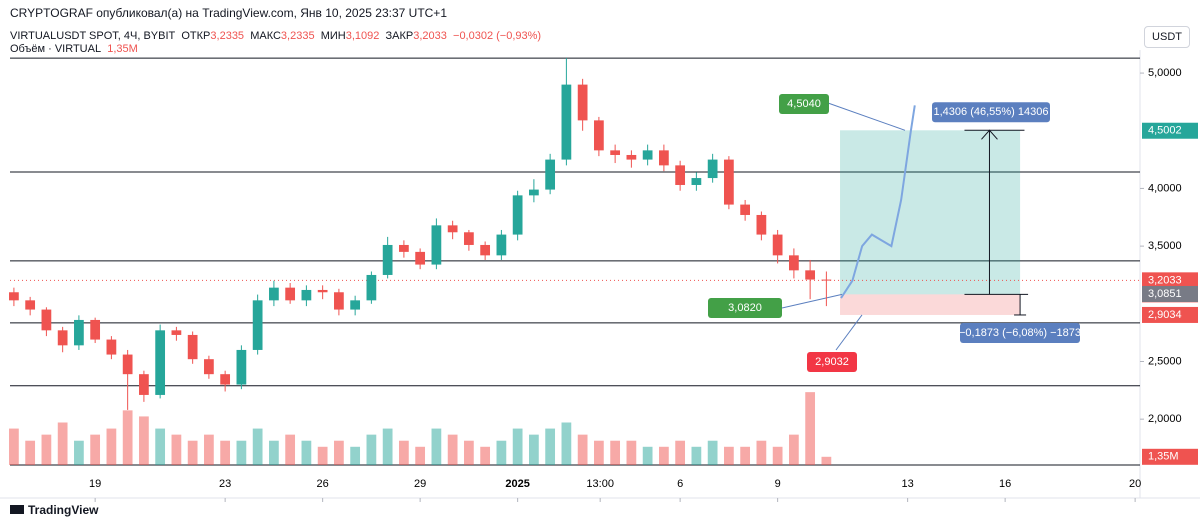 Image resolution: width=1200 pixels, height=524 pixels. What do you see at coordinates (600, 484) in the screenshot?
I see `x-tick-label: 13:00` at bounding box center [600, 484].